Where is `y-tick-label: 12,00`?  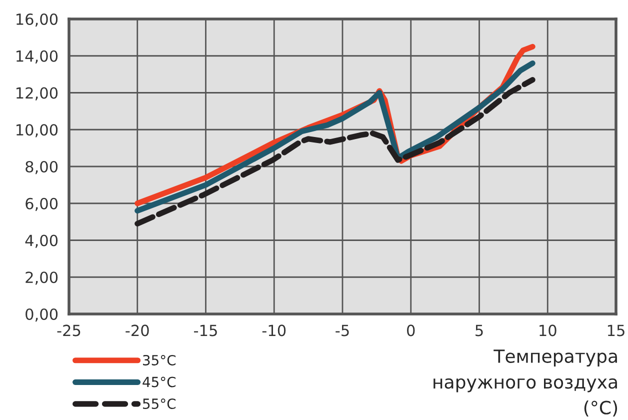 y-tick-label: 12,00 is located at coordinates (37, 93).